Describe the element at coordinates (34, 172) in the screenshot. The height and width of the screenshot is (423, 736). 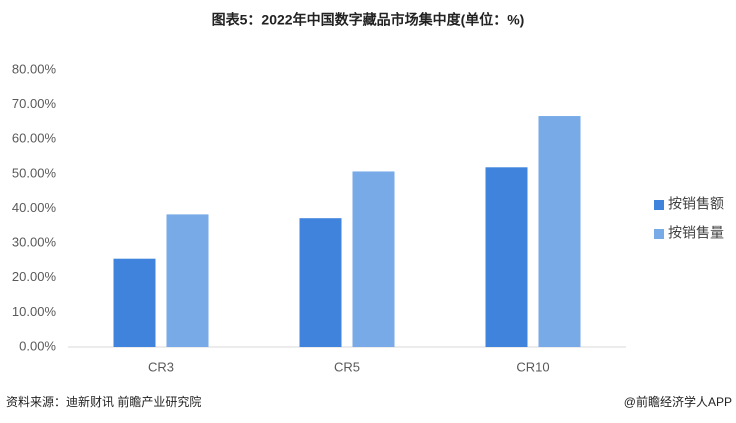
I see `y-tick-label: 50.00%` at that location.